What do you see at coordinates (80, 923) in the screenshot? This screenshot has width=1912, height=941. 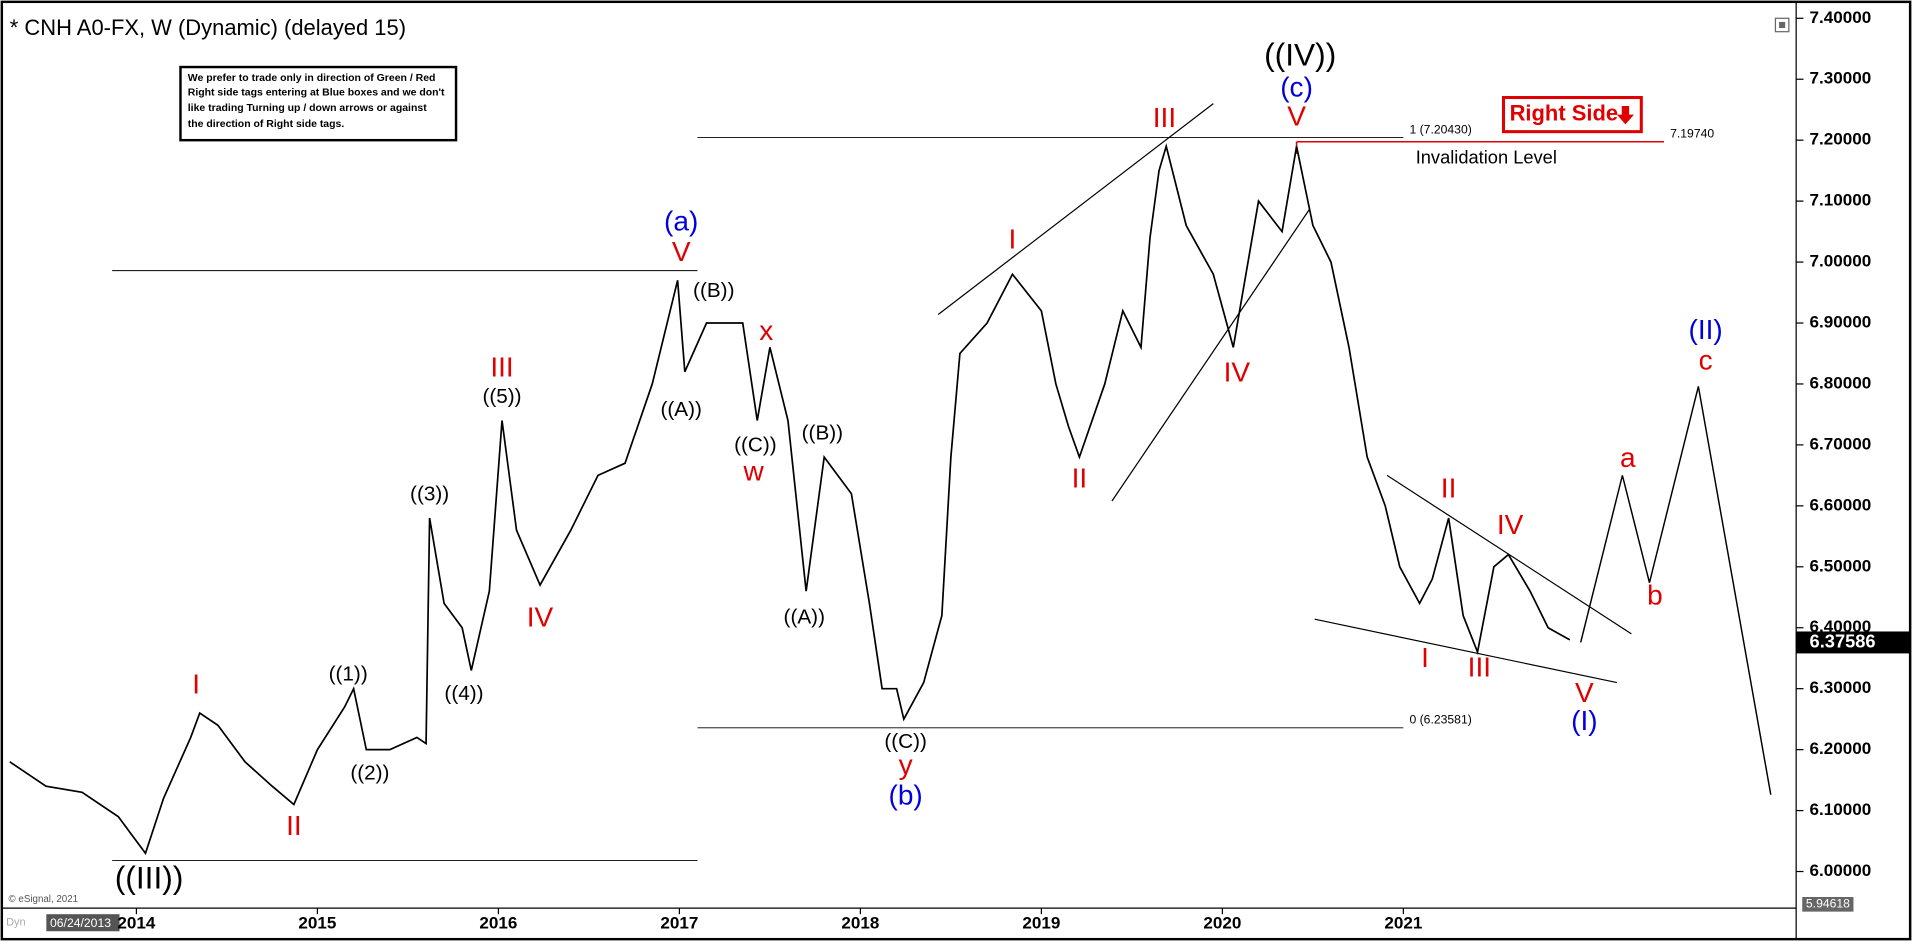 I see `start-date: 06/24/2013` at bounding box center [80, 923].